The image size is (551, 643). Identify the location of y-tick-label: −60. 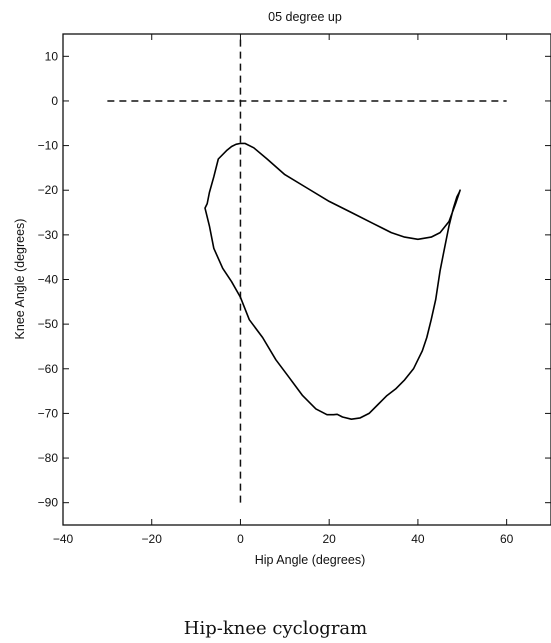
(48, 369).